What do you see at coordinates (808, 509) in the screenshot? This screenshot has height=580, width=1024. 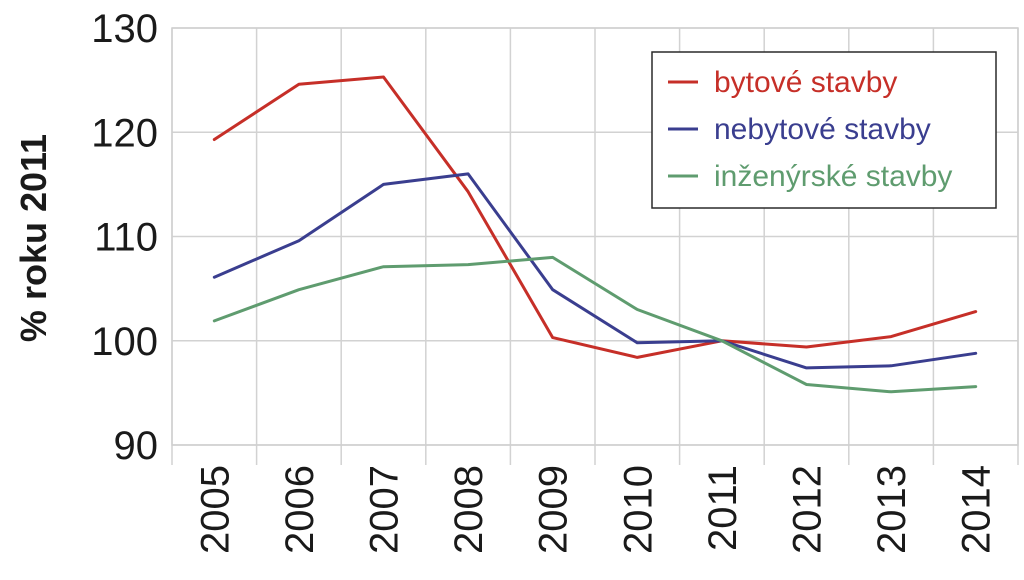 I see `x-tick-label: 2012` at bounding box center [808, 509].